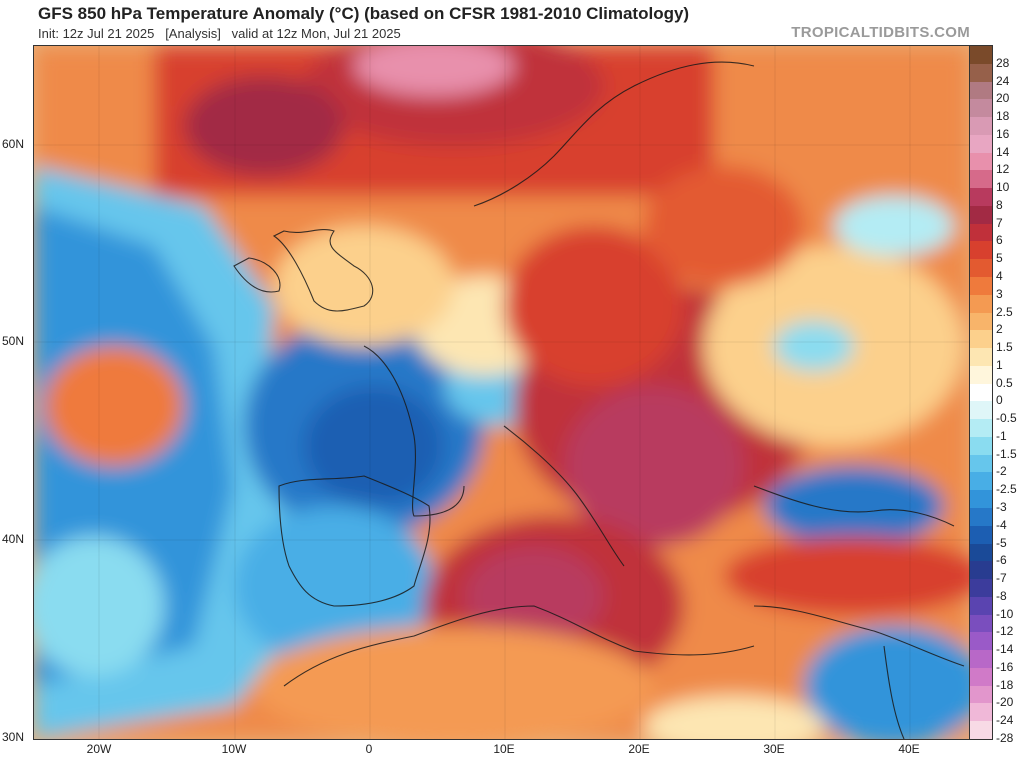 Image resolution: width=1024 pixels, height=757 pixels. What do you see at coordinates (1005, 684) in the screenshot?
I see `legend-label: -18` at bounding box center [1005, 684].